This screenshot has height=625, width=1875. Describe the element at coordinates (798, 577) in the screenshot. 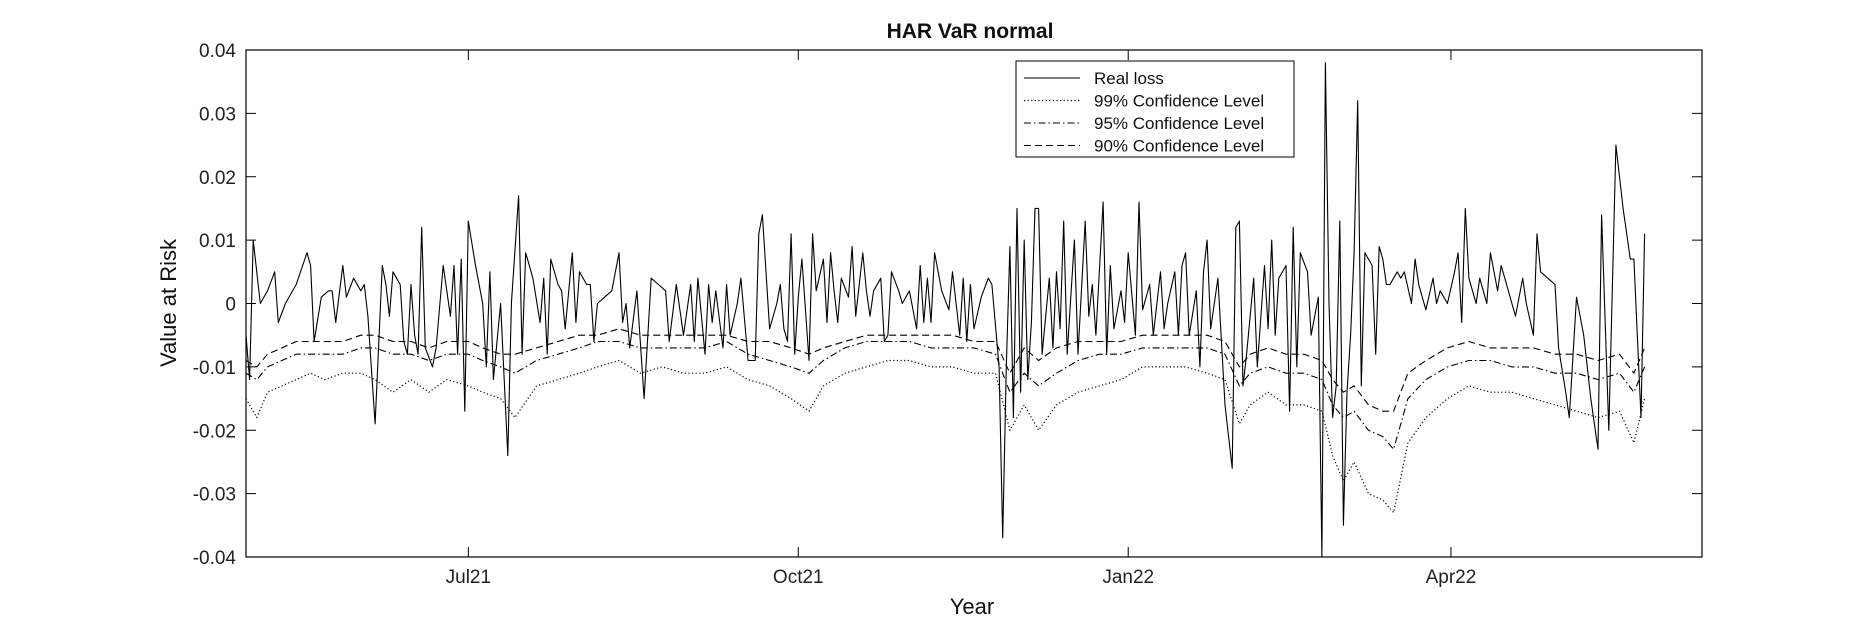

I see `x-tick-label: Oct21` at that location.